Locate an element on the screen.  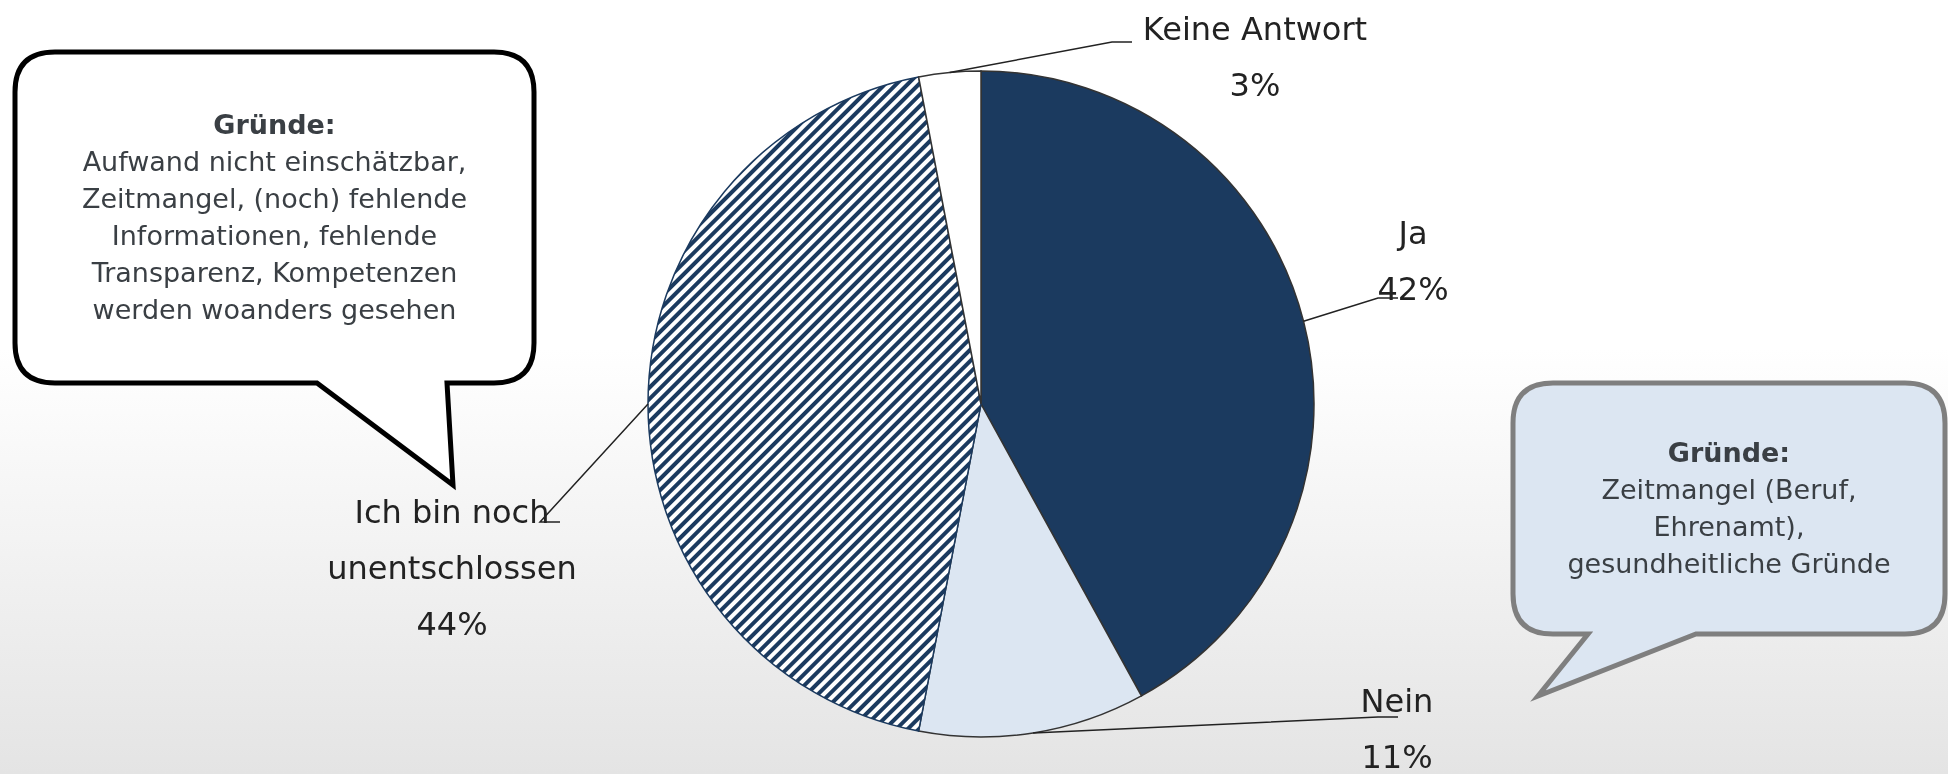
data-label: 42% is located at coordinates (1413, 289).